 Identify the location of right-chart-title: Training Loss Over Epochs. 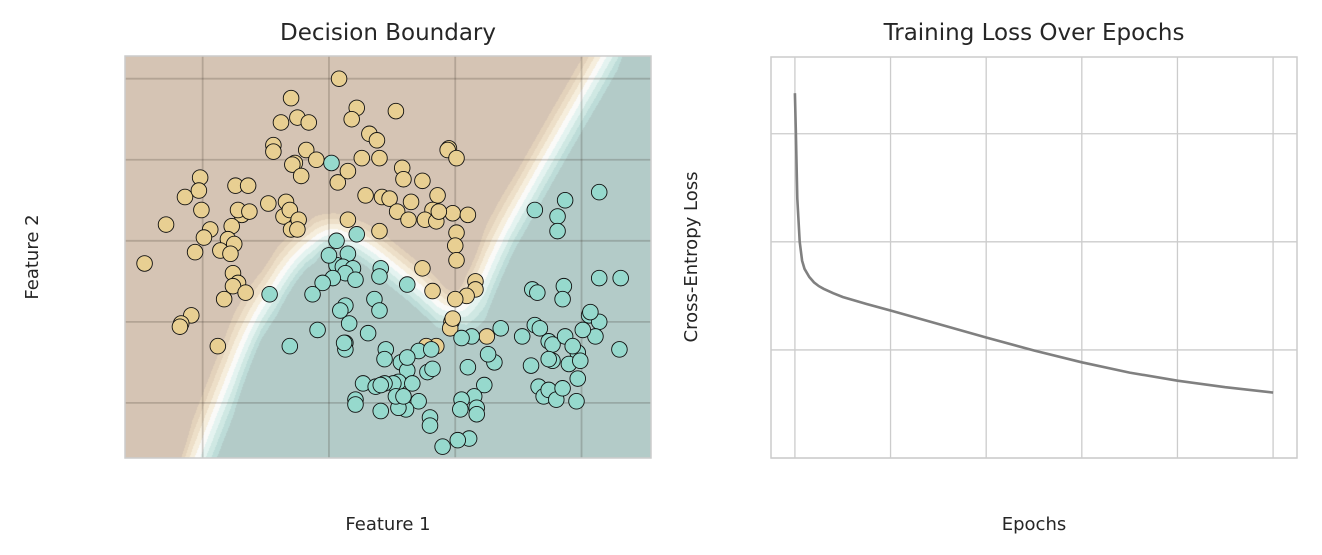
(1034, 33).